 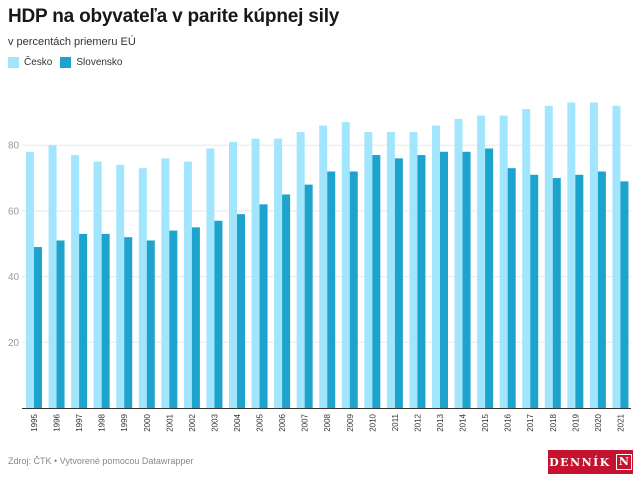 What do you see at coordinates (548, 256) in the screenshot?
I see `bar-cesko-2018` at bounding box center [548, 256].